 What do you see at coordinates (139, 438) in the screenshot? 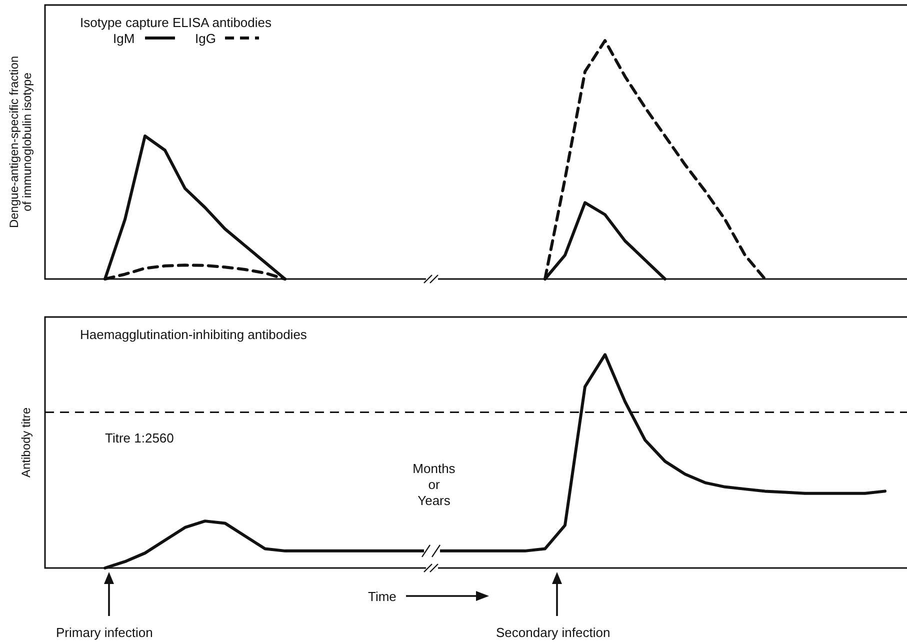
I see `ref-line-label: Titre 1:2560` at bounding box center [139, 438].